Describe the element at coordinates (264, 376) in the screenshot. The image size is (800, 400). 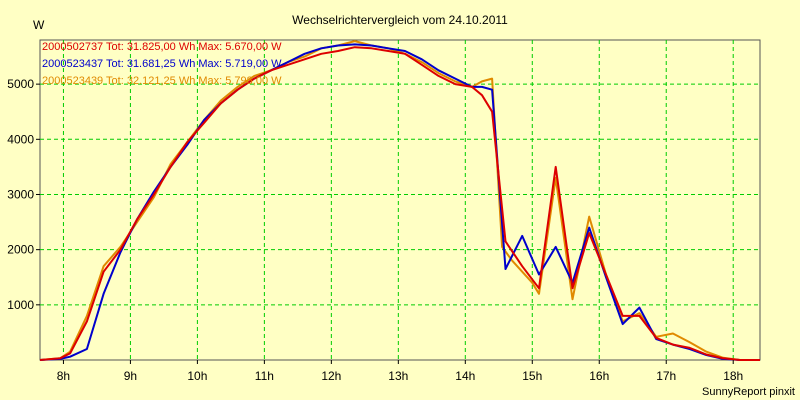
I see `x-tick-label: 11h` at that location.